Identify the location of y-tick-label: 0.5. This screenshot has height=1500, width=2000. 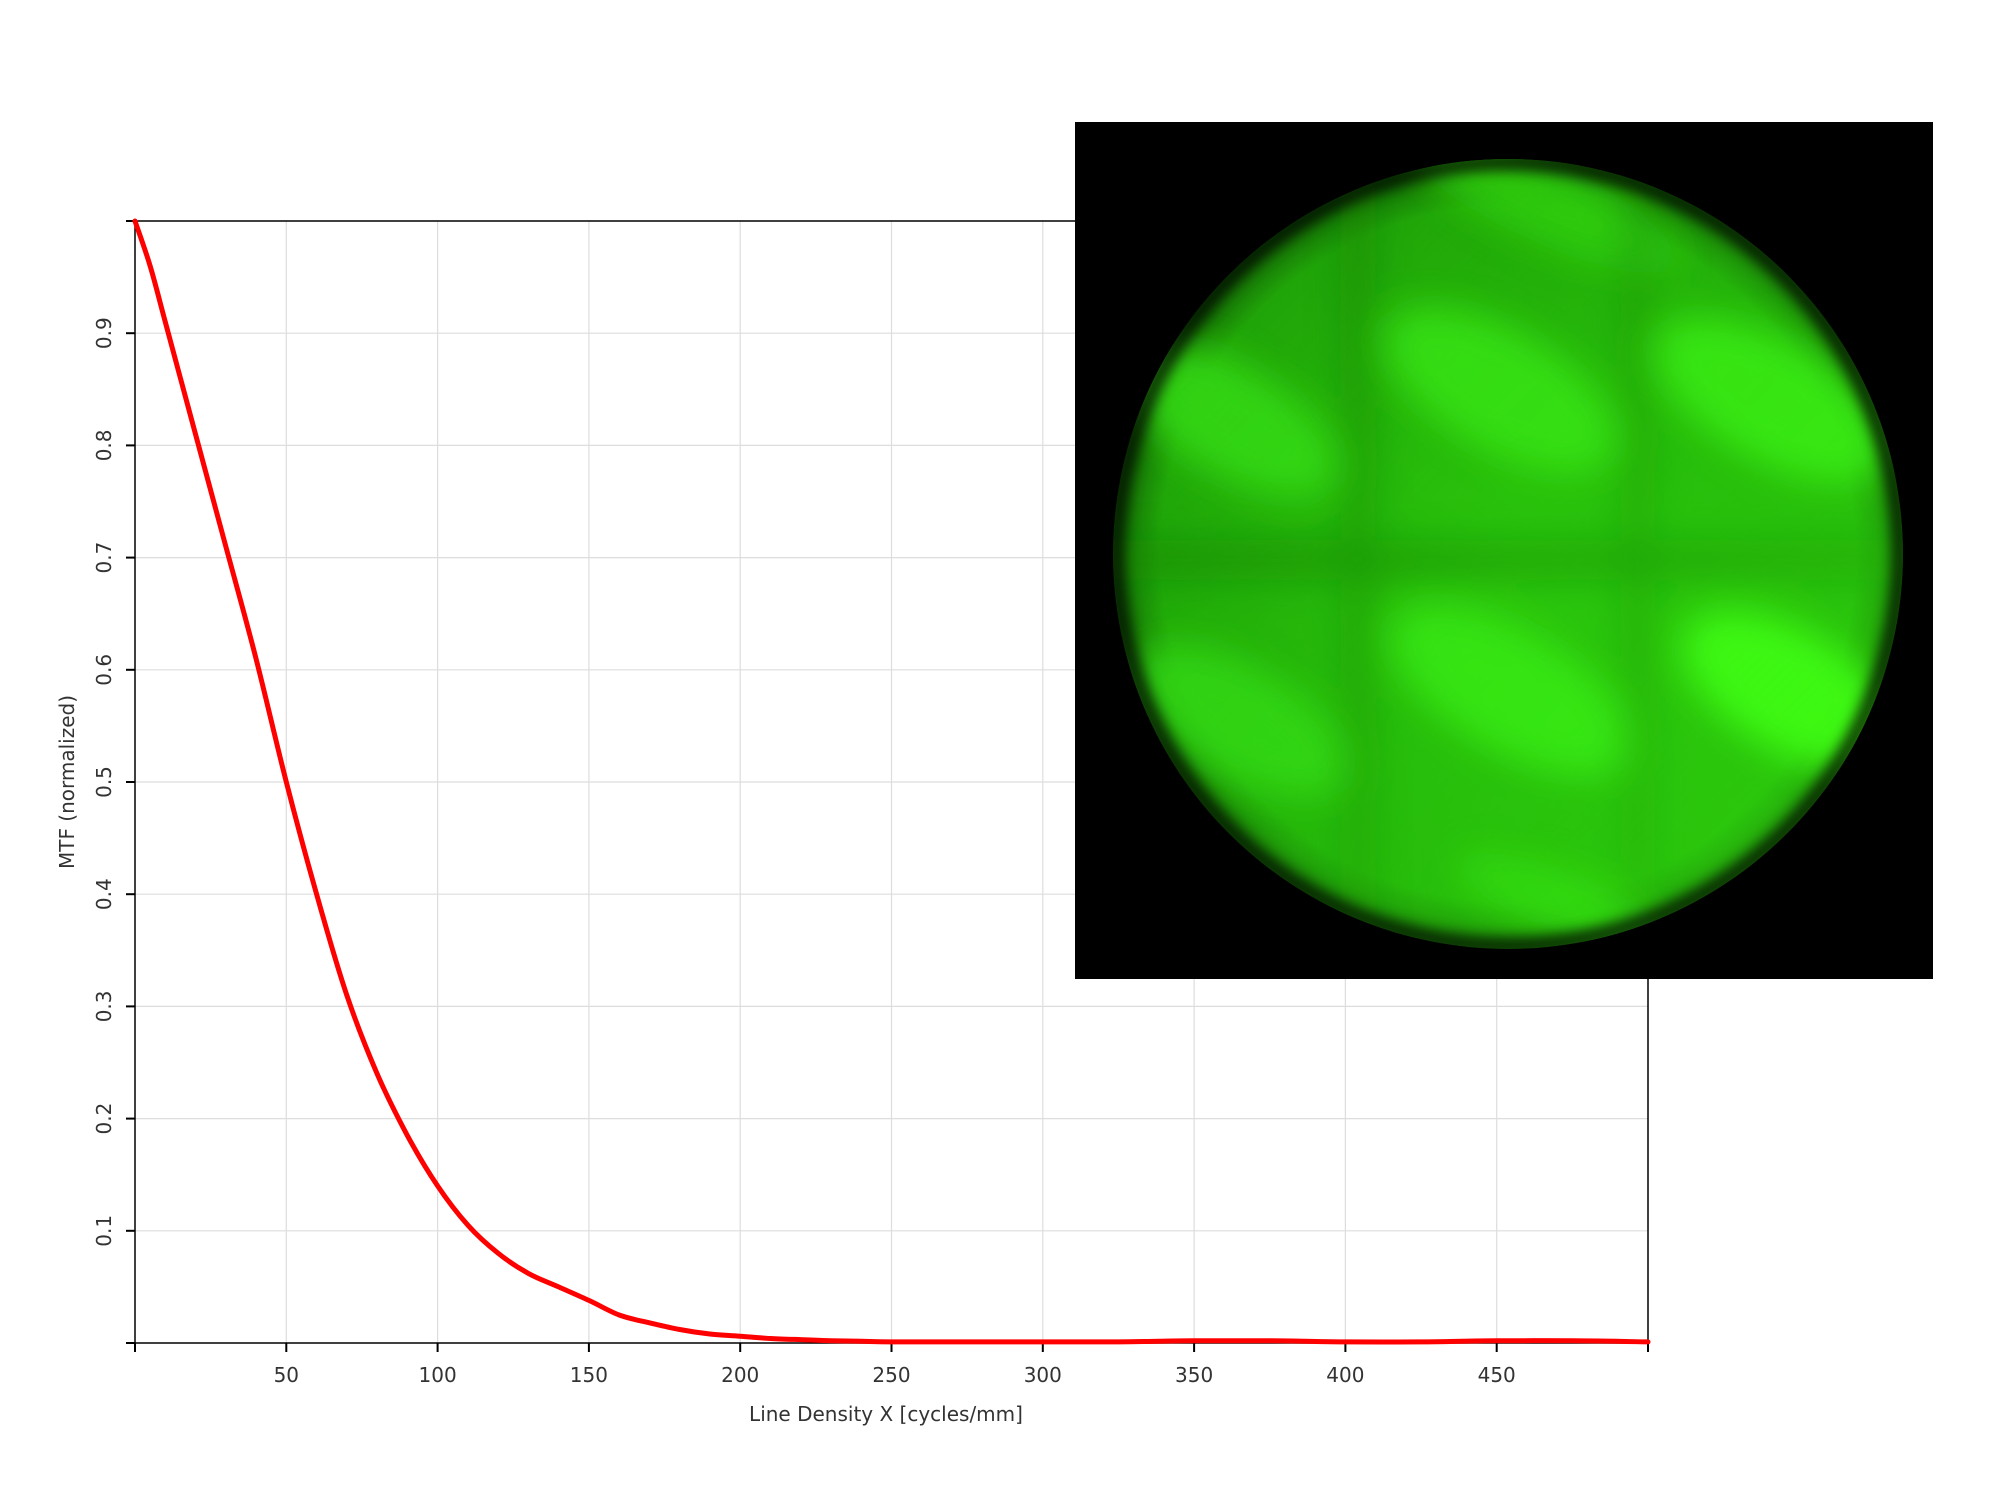
(104, 782).